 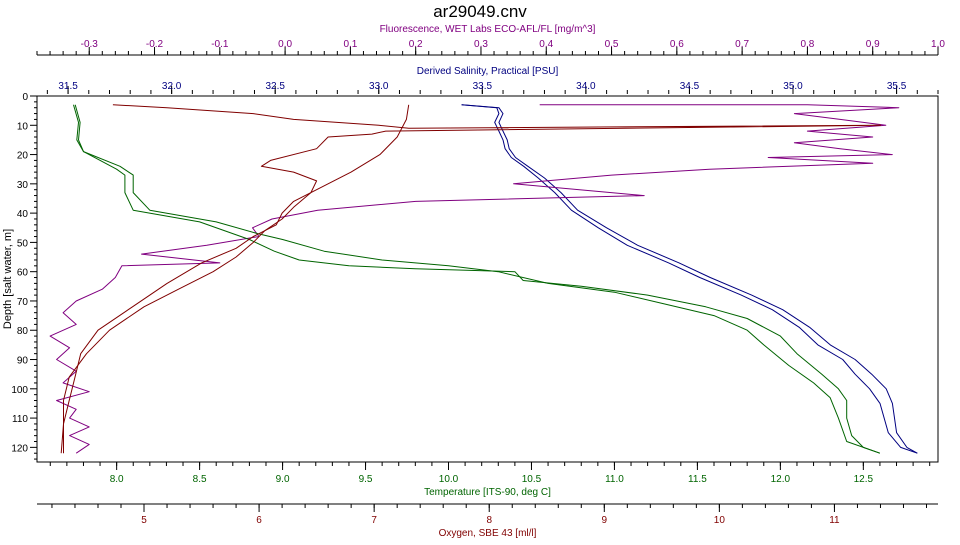 What do you see at coordinates (864, 479) in the screenshot?
I see `temperature-tick-label: 12.5` at bounding box center [864, 479].